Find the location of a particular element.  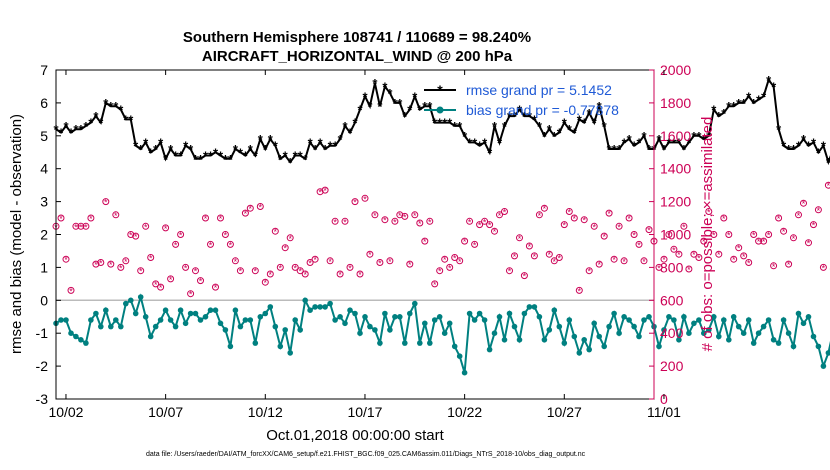

right-tick-label: 1600 is located at coordinates (675, 136).